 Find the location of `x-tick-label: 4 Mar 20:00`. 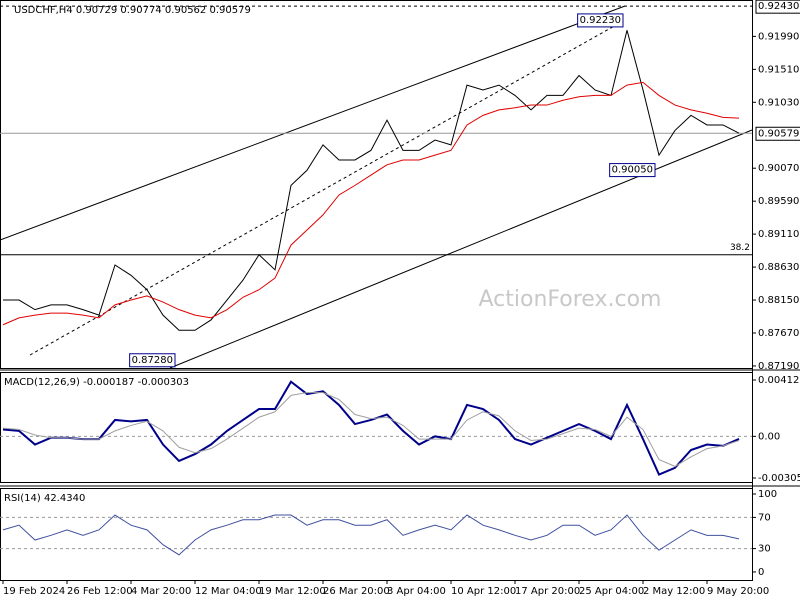

x-tick-label: 4 Mar 20:00 is located at coordinates (161, 591).